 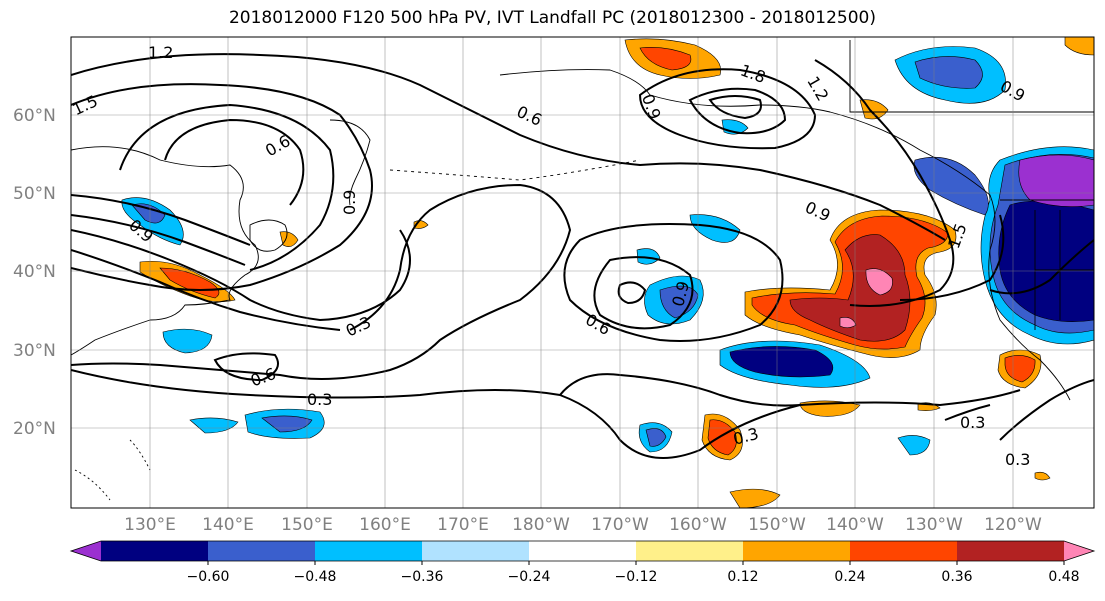 What do you see at coordinates (150, 525) in the screenshot?
I see `lon-label: 130°E` at bounding box center [150, 525].